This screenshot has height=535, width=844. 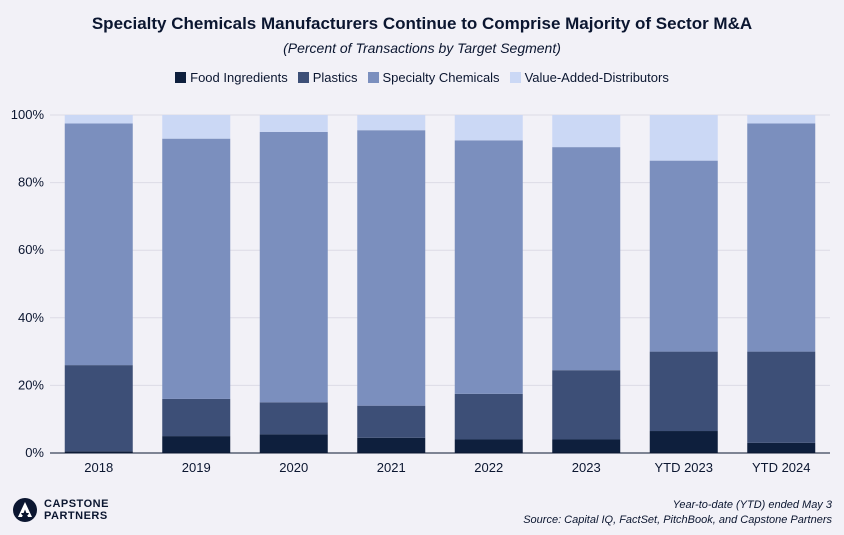 I want to click on bar-specialty-chemicals-2019, so click(x=196, y=268).